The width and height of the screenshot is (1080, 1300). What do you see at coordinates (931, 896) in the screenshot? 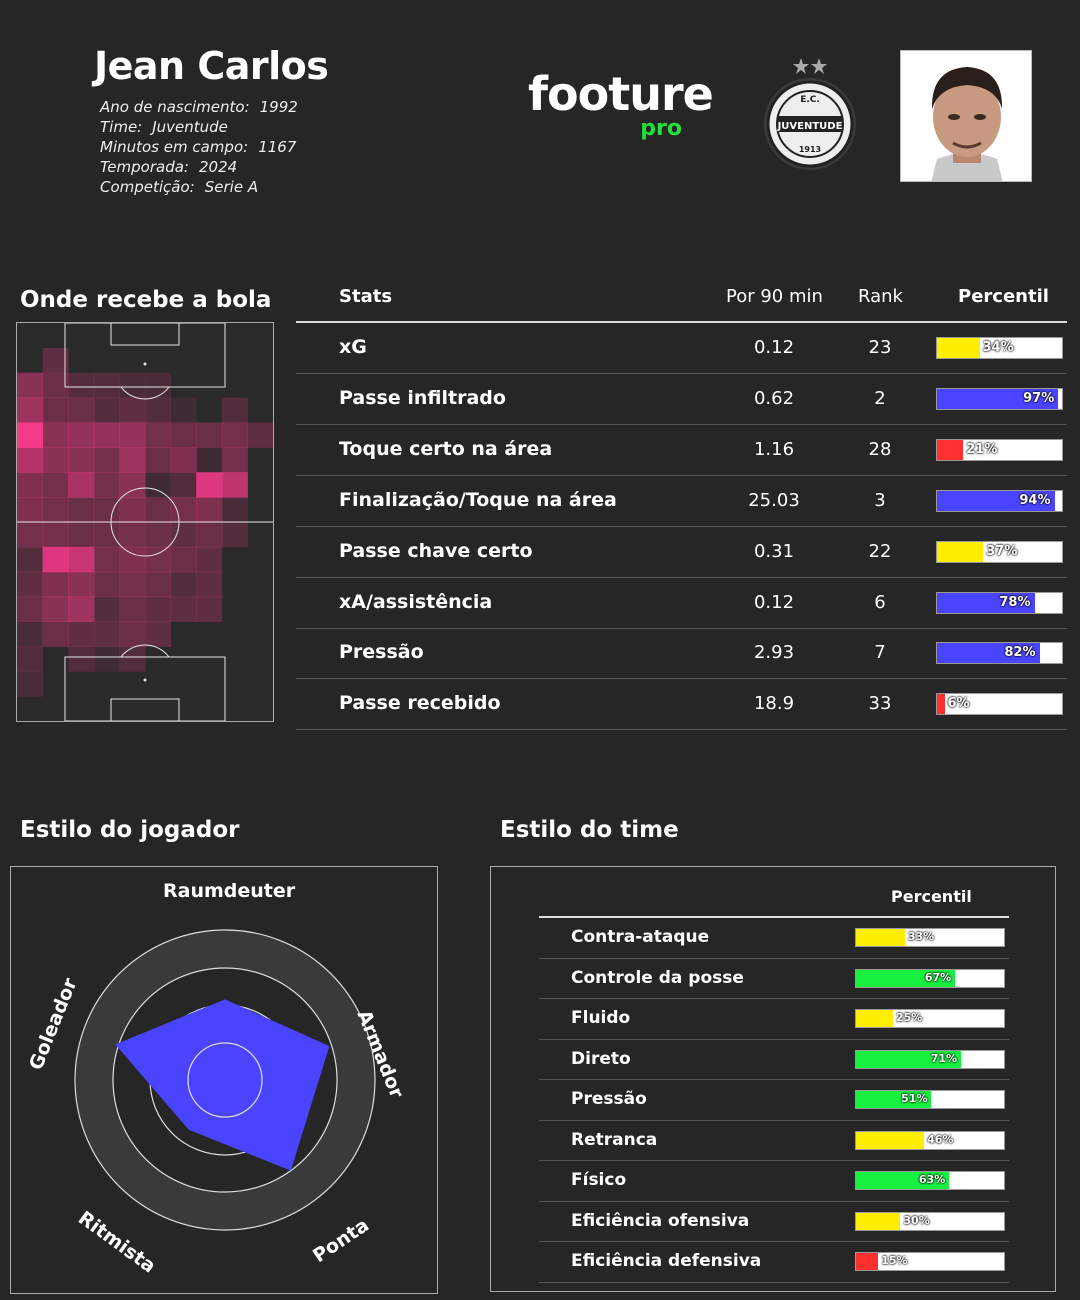
I see `team-header-percentile: Percentil` at bounding box center [931, 896].